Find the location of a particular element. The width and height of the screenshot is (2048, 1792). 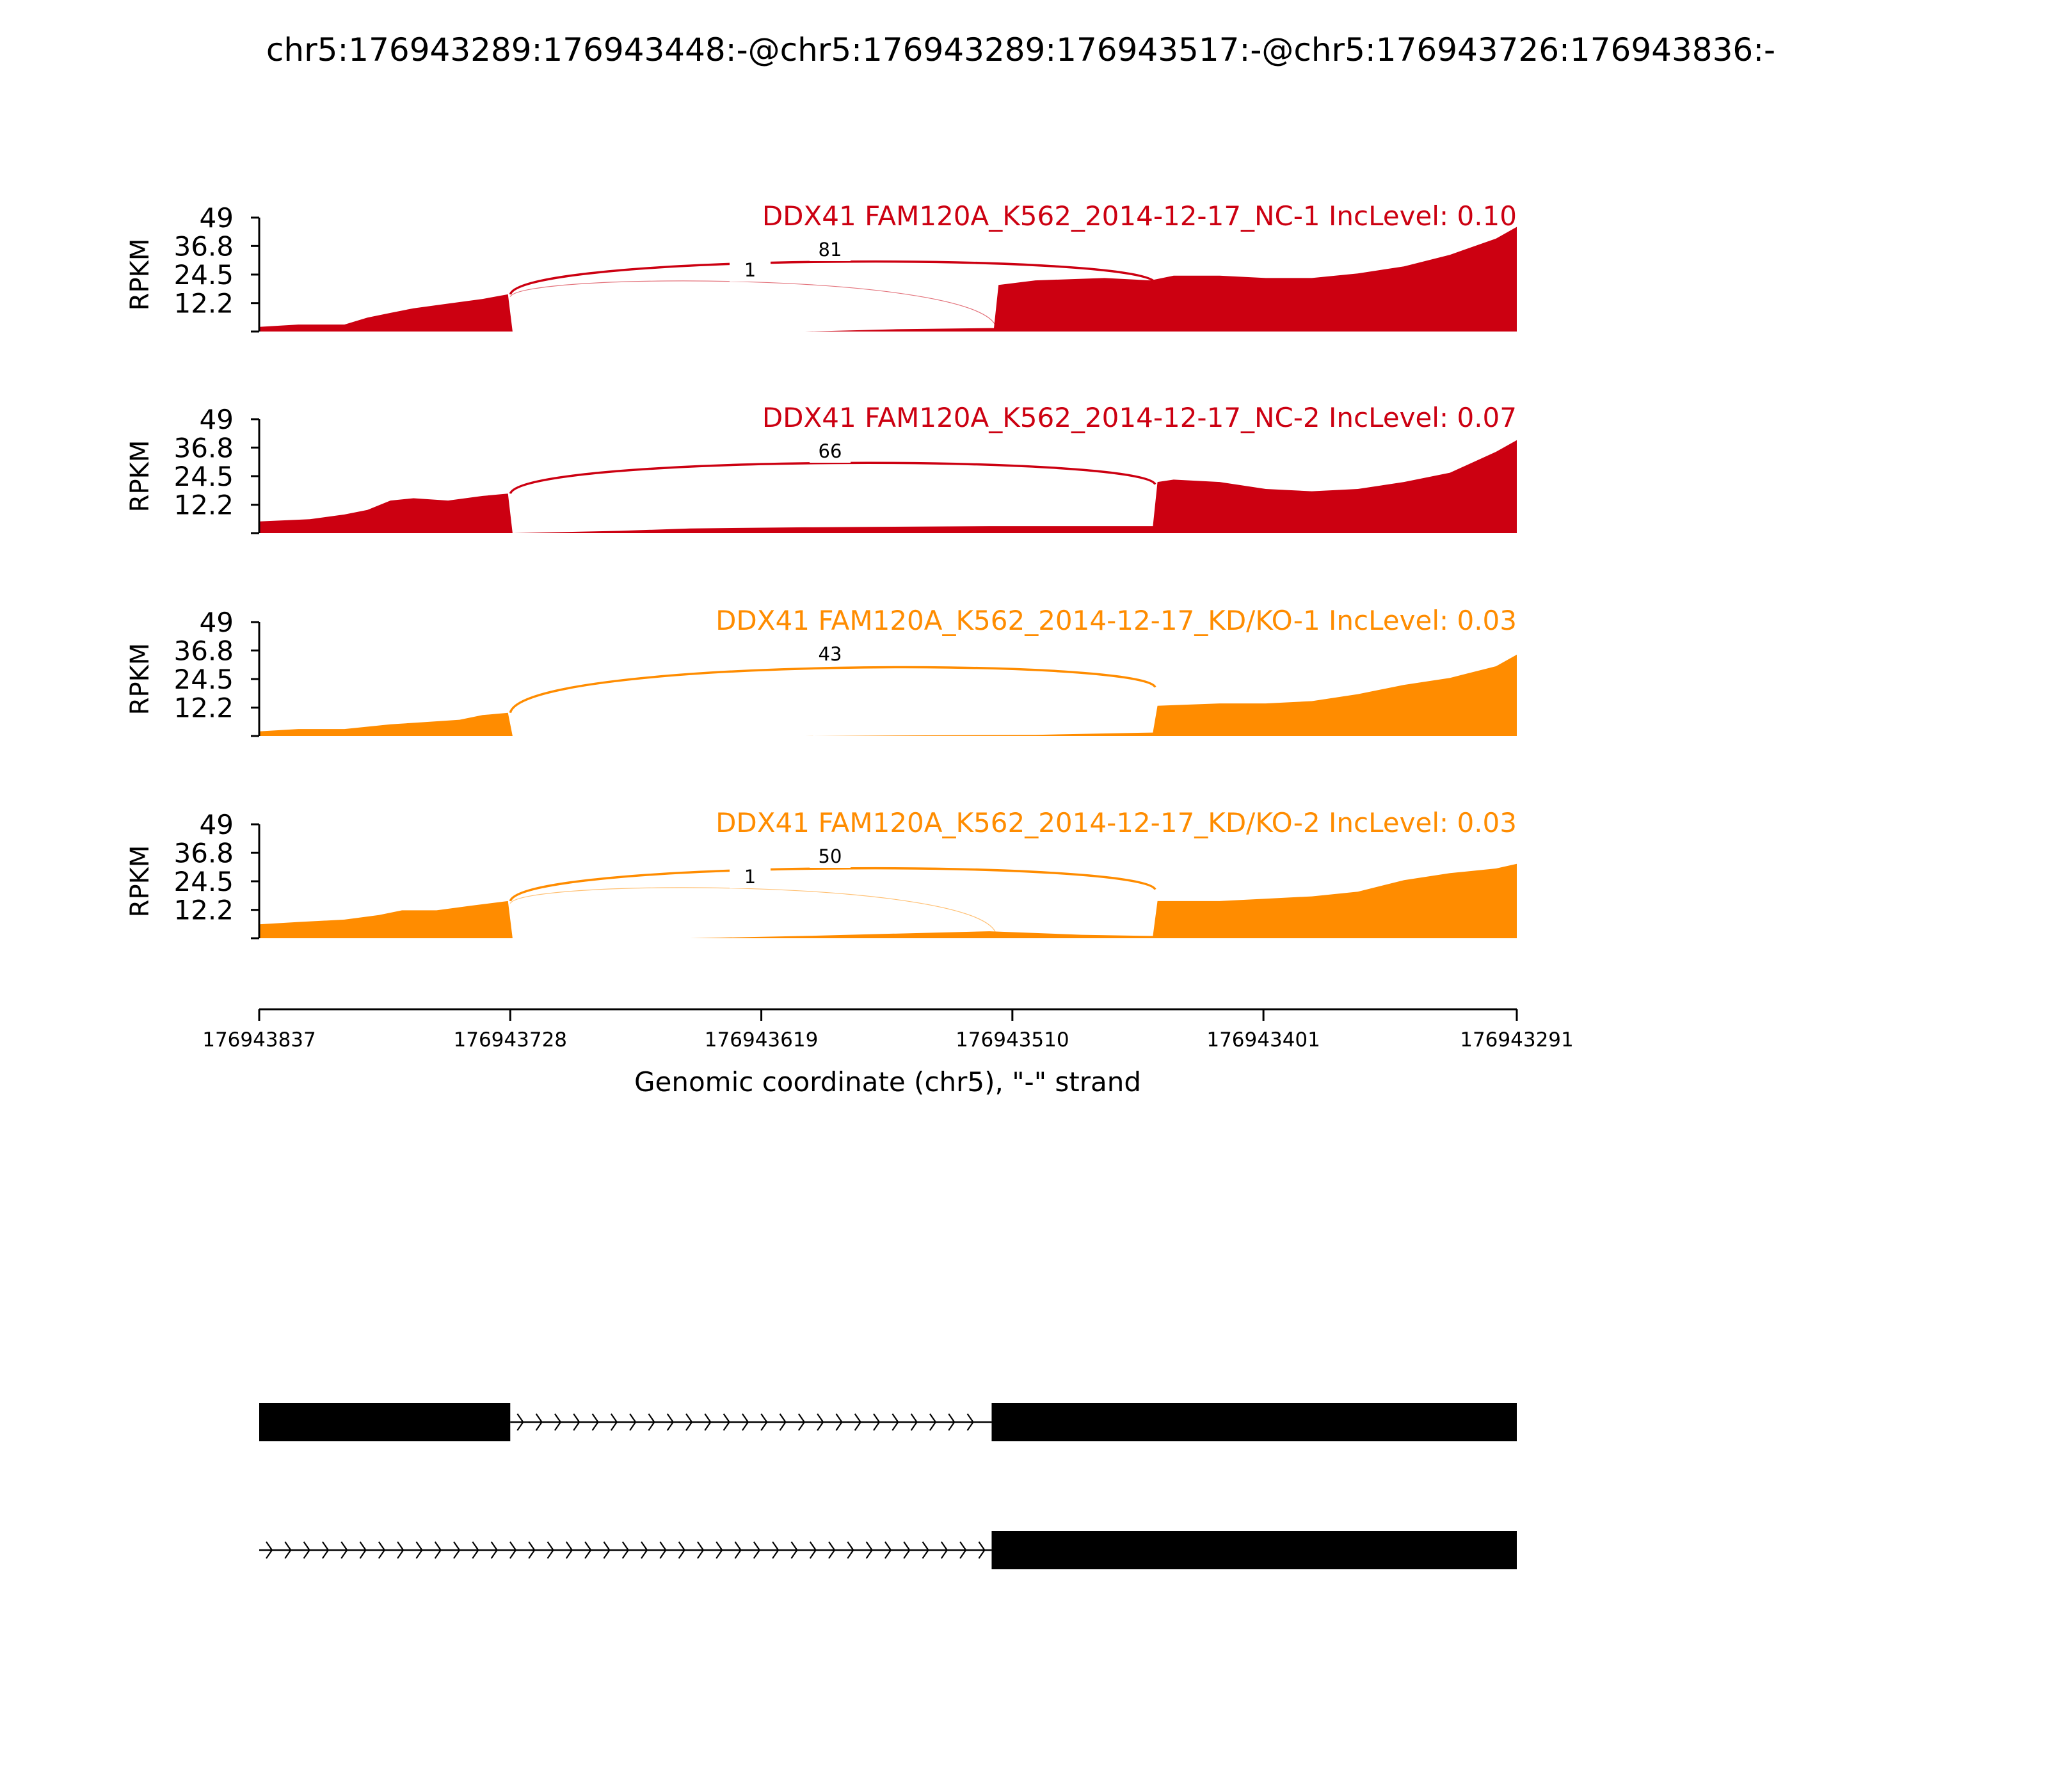

x-tick-label: 176943837 is located at coordinates (259, 1040).